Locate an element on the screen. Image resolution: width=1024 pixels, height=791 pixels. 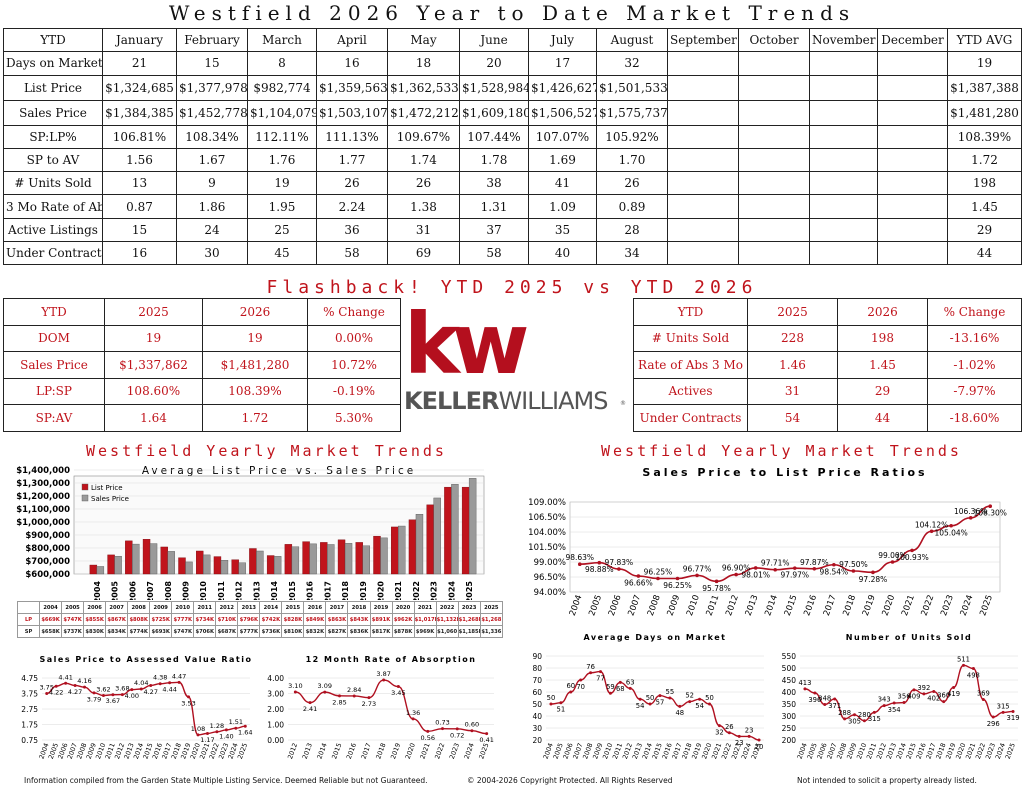
table-cell: July is located at coordinates (562, 40).